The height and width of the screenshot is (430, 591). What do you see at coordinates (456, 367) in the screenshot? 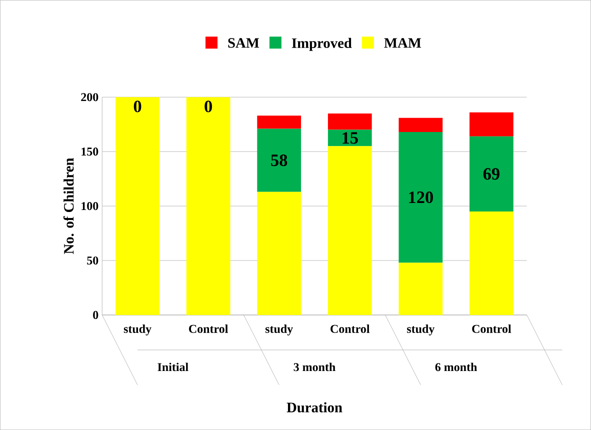
I see `text: 6 month` at bounding box center [456, 367].